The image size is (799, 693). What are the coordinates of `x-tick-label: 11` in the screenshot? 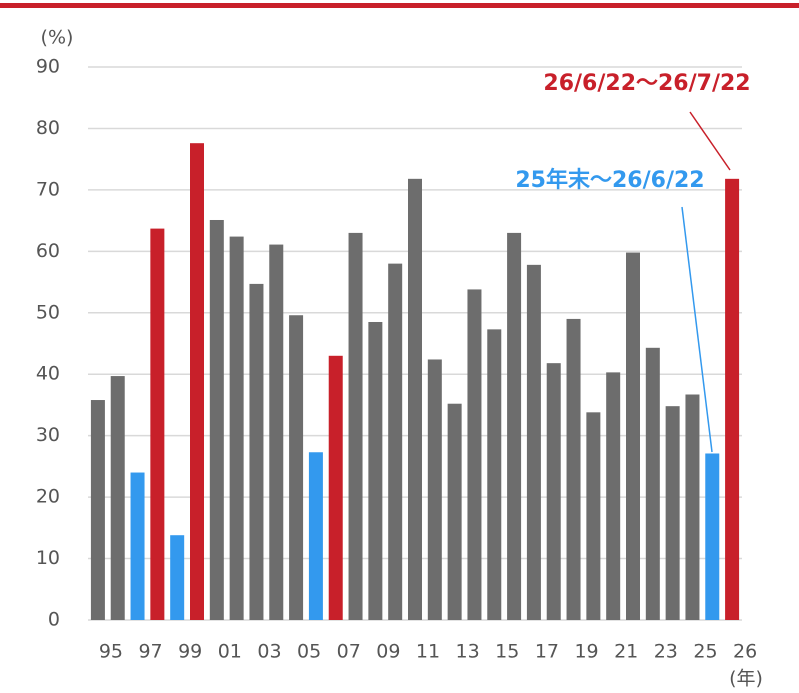 It's located at (428, 652).